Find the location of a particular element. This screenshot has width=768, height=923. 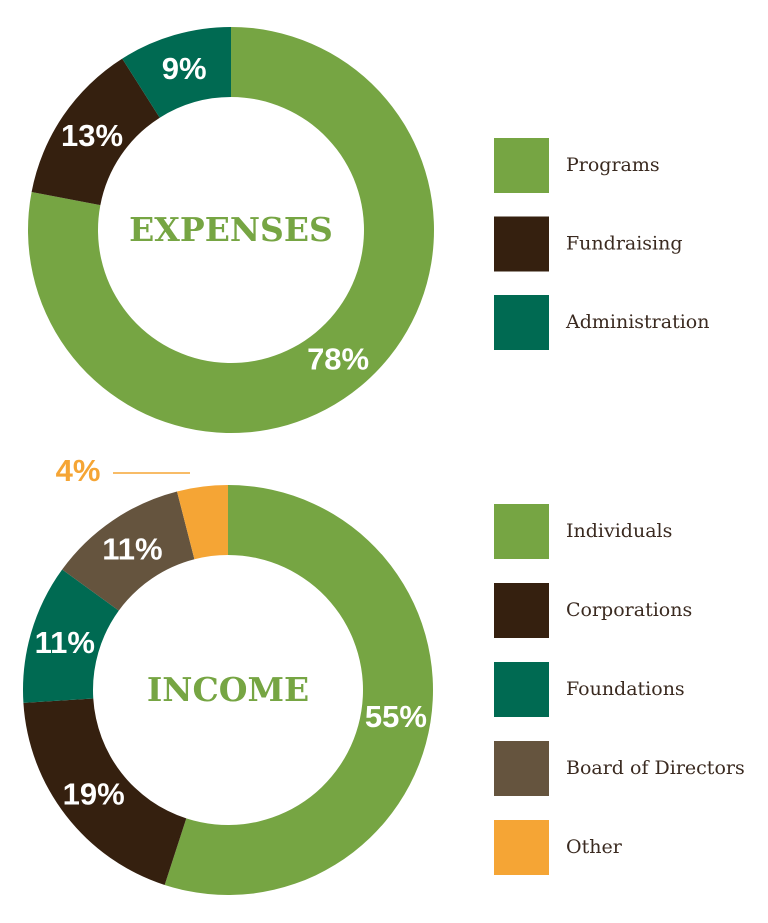

legend-label: Other is located at coordinates (594, 847).